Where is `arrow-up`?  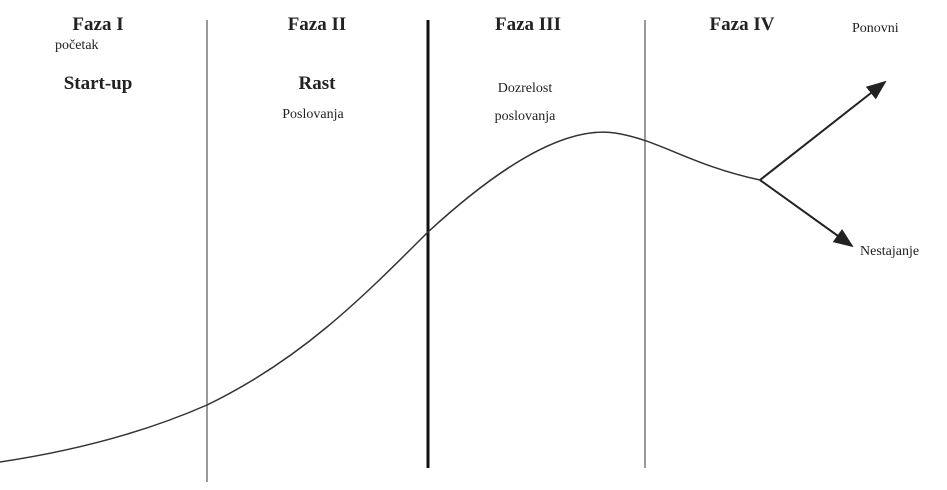
arrow-up is located at coordinates (823, 130).